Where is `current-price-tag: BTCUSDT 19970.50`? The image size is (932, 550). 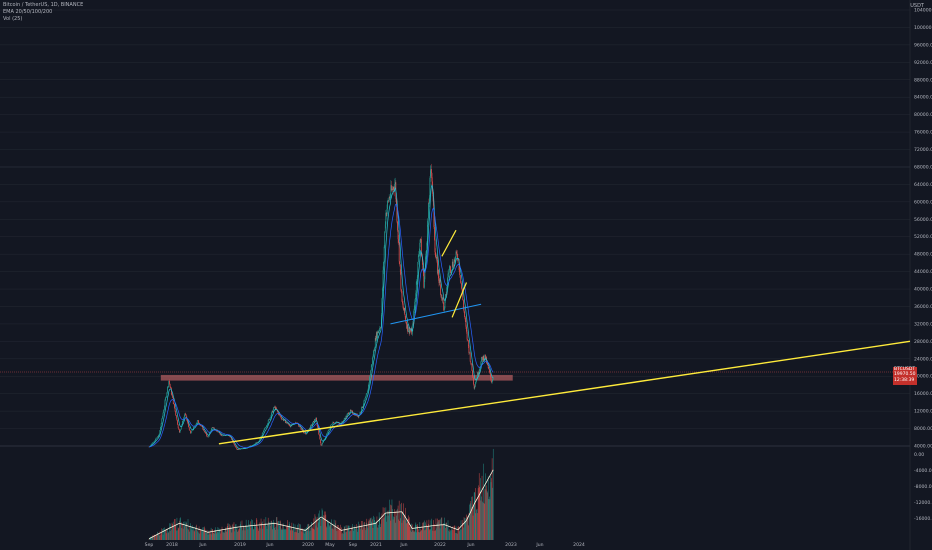 current-price-tag: BTCUSDT 19970.50 is located at coordinates (905, 372).